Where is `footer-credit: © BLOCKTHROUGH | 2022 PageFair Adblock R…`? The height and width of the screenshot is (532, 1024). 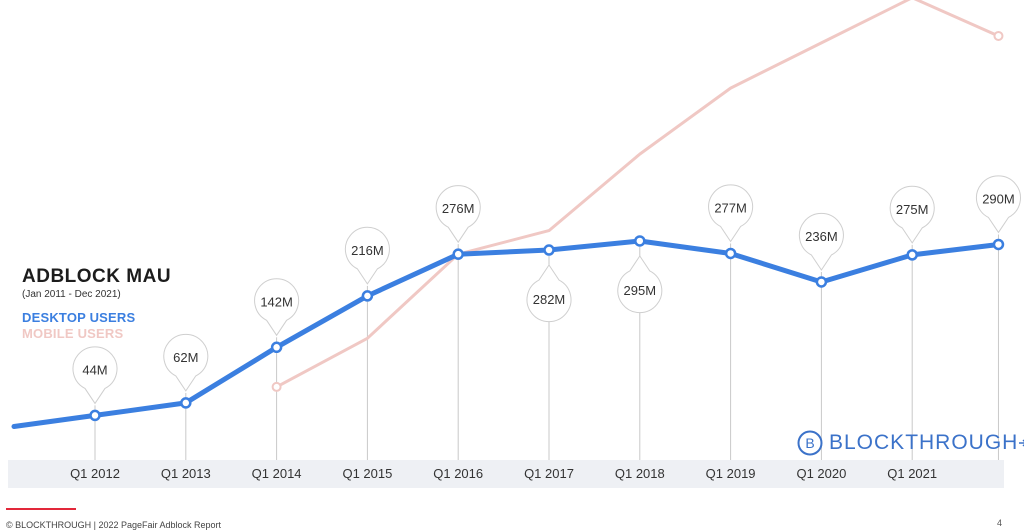
footer-credit: © BLOCKTHROUGH | 2022 PageFair Adblock R… is located at coordinates (114, 525).